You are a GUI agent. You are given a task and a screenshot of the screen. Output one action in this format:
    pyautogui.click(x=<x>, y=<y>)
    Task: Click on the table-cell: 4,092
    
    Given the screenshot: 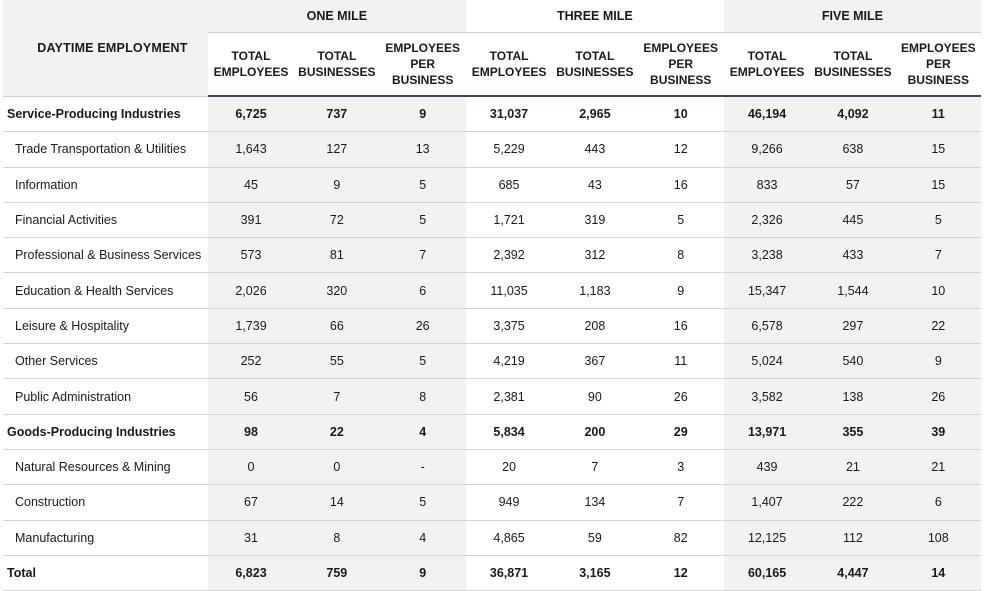 What is the action you would take?
    pyautogui.click(x=853, y=114)
    